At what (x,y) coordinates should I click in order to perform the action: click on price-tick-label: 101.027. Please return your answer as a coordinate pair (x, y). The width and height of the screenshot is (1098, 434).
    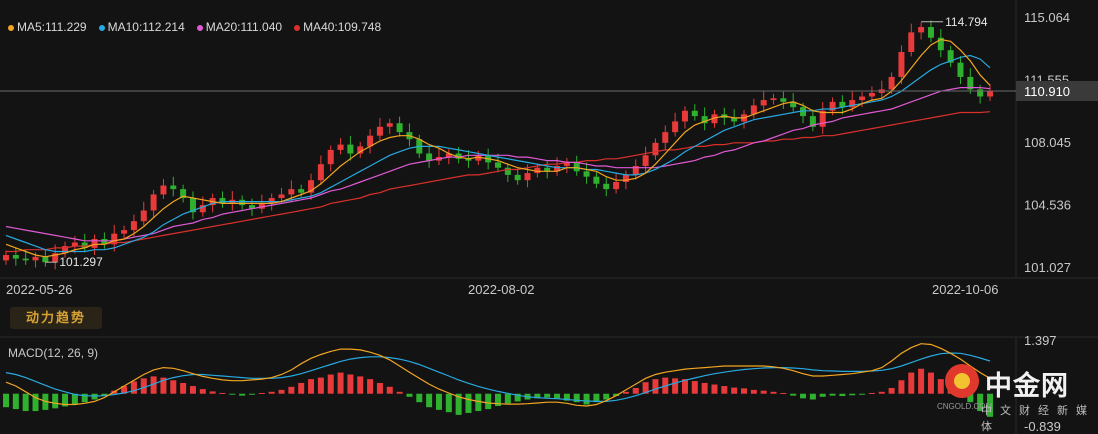
    Looking at the image, I should click on (1047, 267).